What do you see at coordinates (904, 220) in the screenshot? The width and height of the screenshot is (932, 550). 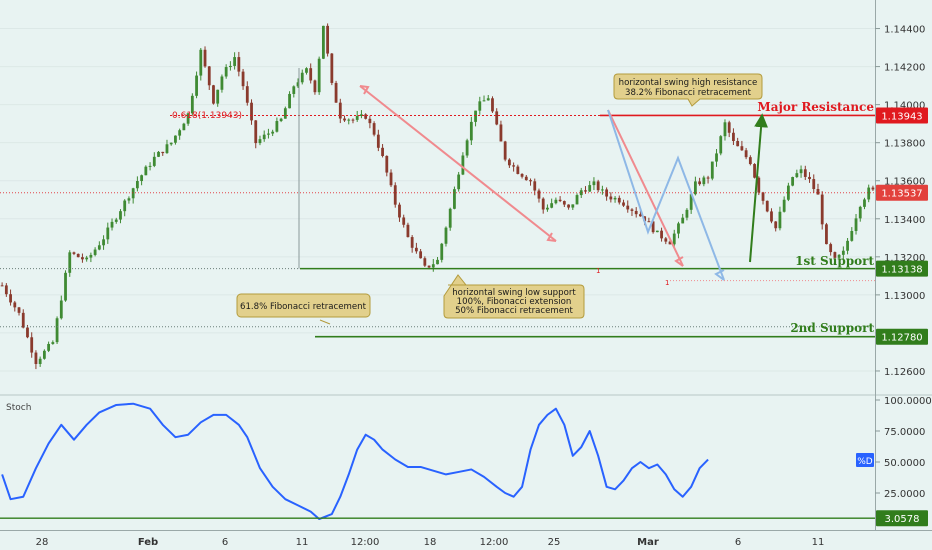 I see `y-tick-label: 1.13400` at bounding box center [904, 220].